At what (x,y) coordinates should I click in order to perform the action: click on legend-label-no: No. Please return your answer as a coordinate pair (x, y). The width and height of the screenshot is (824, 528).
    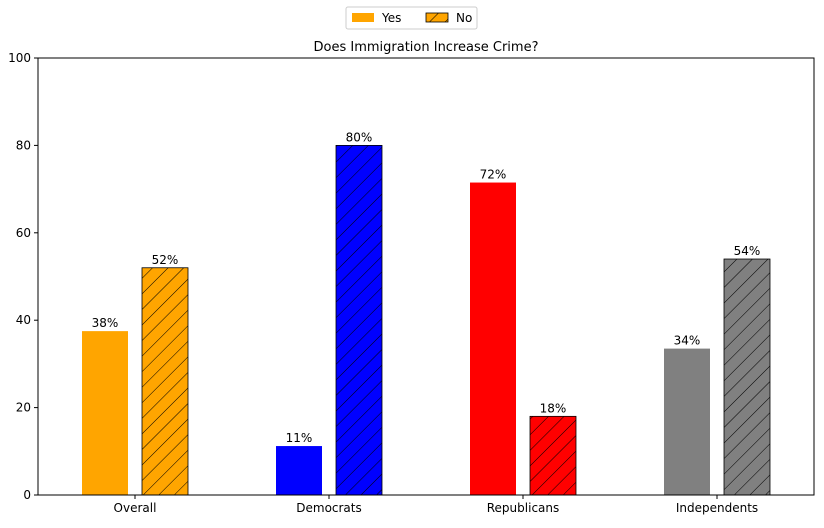
    Looking at the image, I should click on (464, 18).